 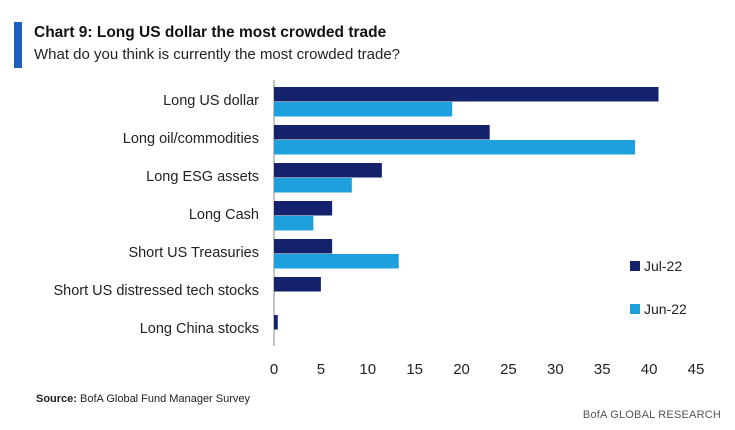 What do you see at coordinates (56, 399) in the screenshot?
I see `source-label: Source:` at bounding box center [56, 399].